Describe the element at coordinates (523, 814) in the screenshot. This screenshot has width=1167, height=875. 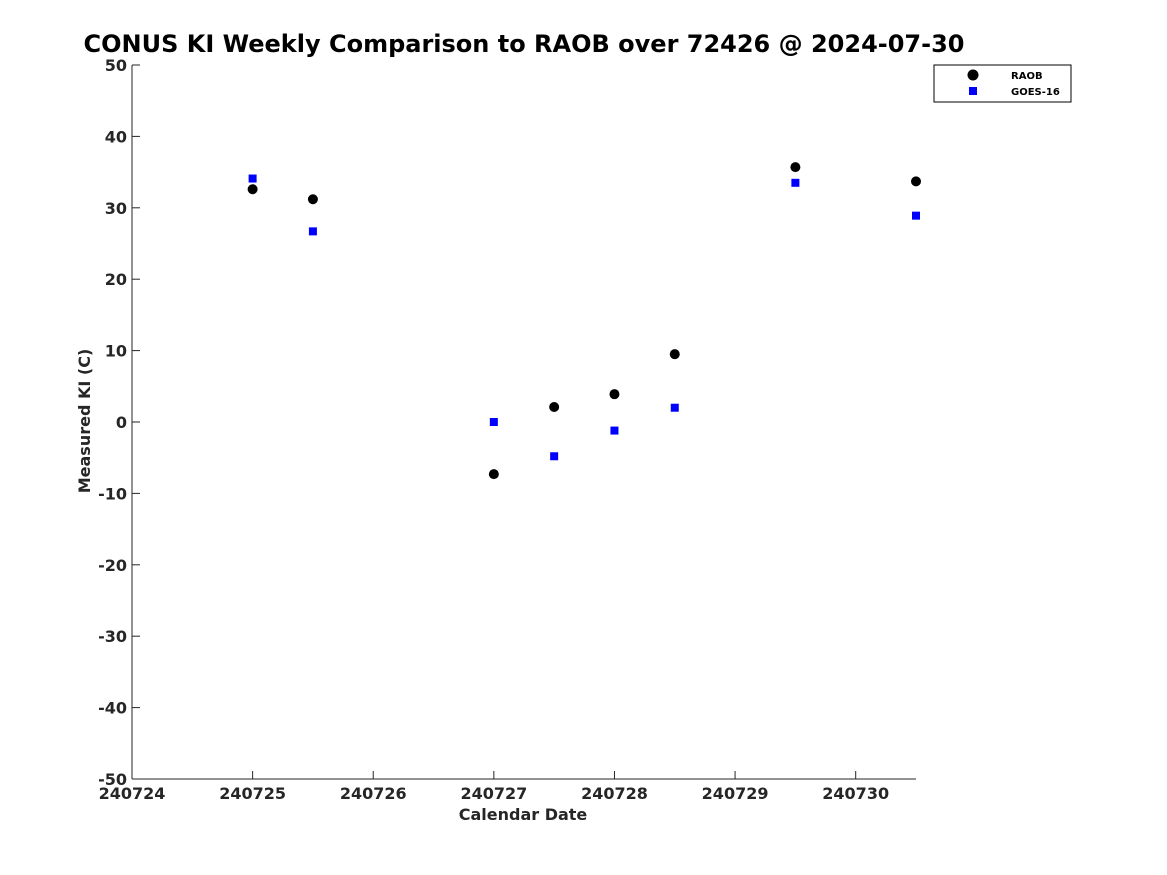
I see `x-axis-label: Calendar Date` at that location.